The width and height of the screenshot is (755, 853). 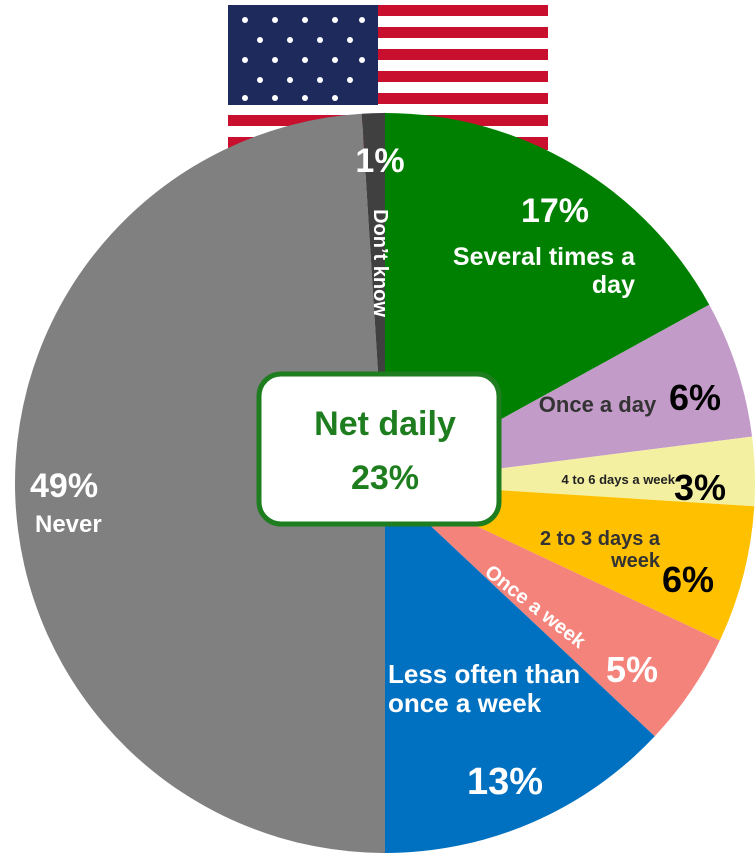 I want to click on value-label: 13%, so click(x=505, y=782).